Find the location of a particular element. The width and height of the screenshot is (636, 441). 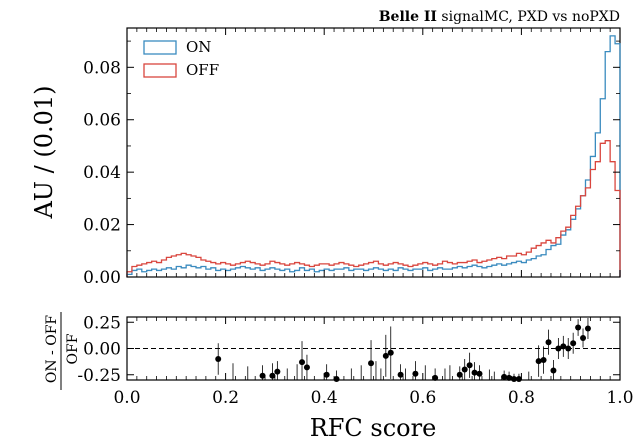

legend: ON OFF is located at coordinates (181, 58).